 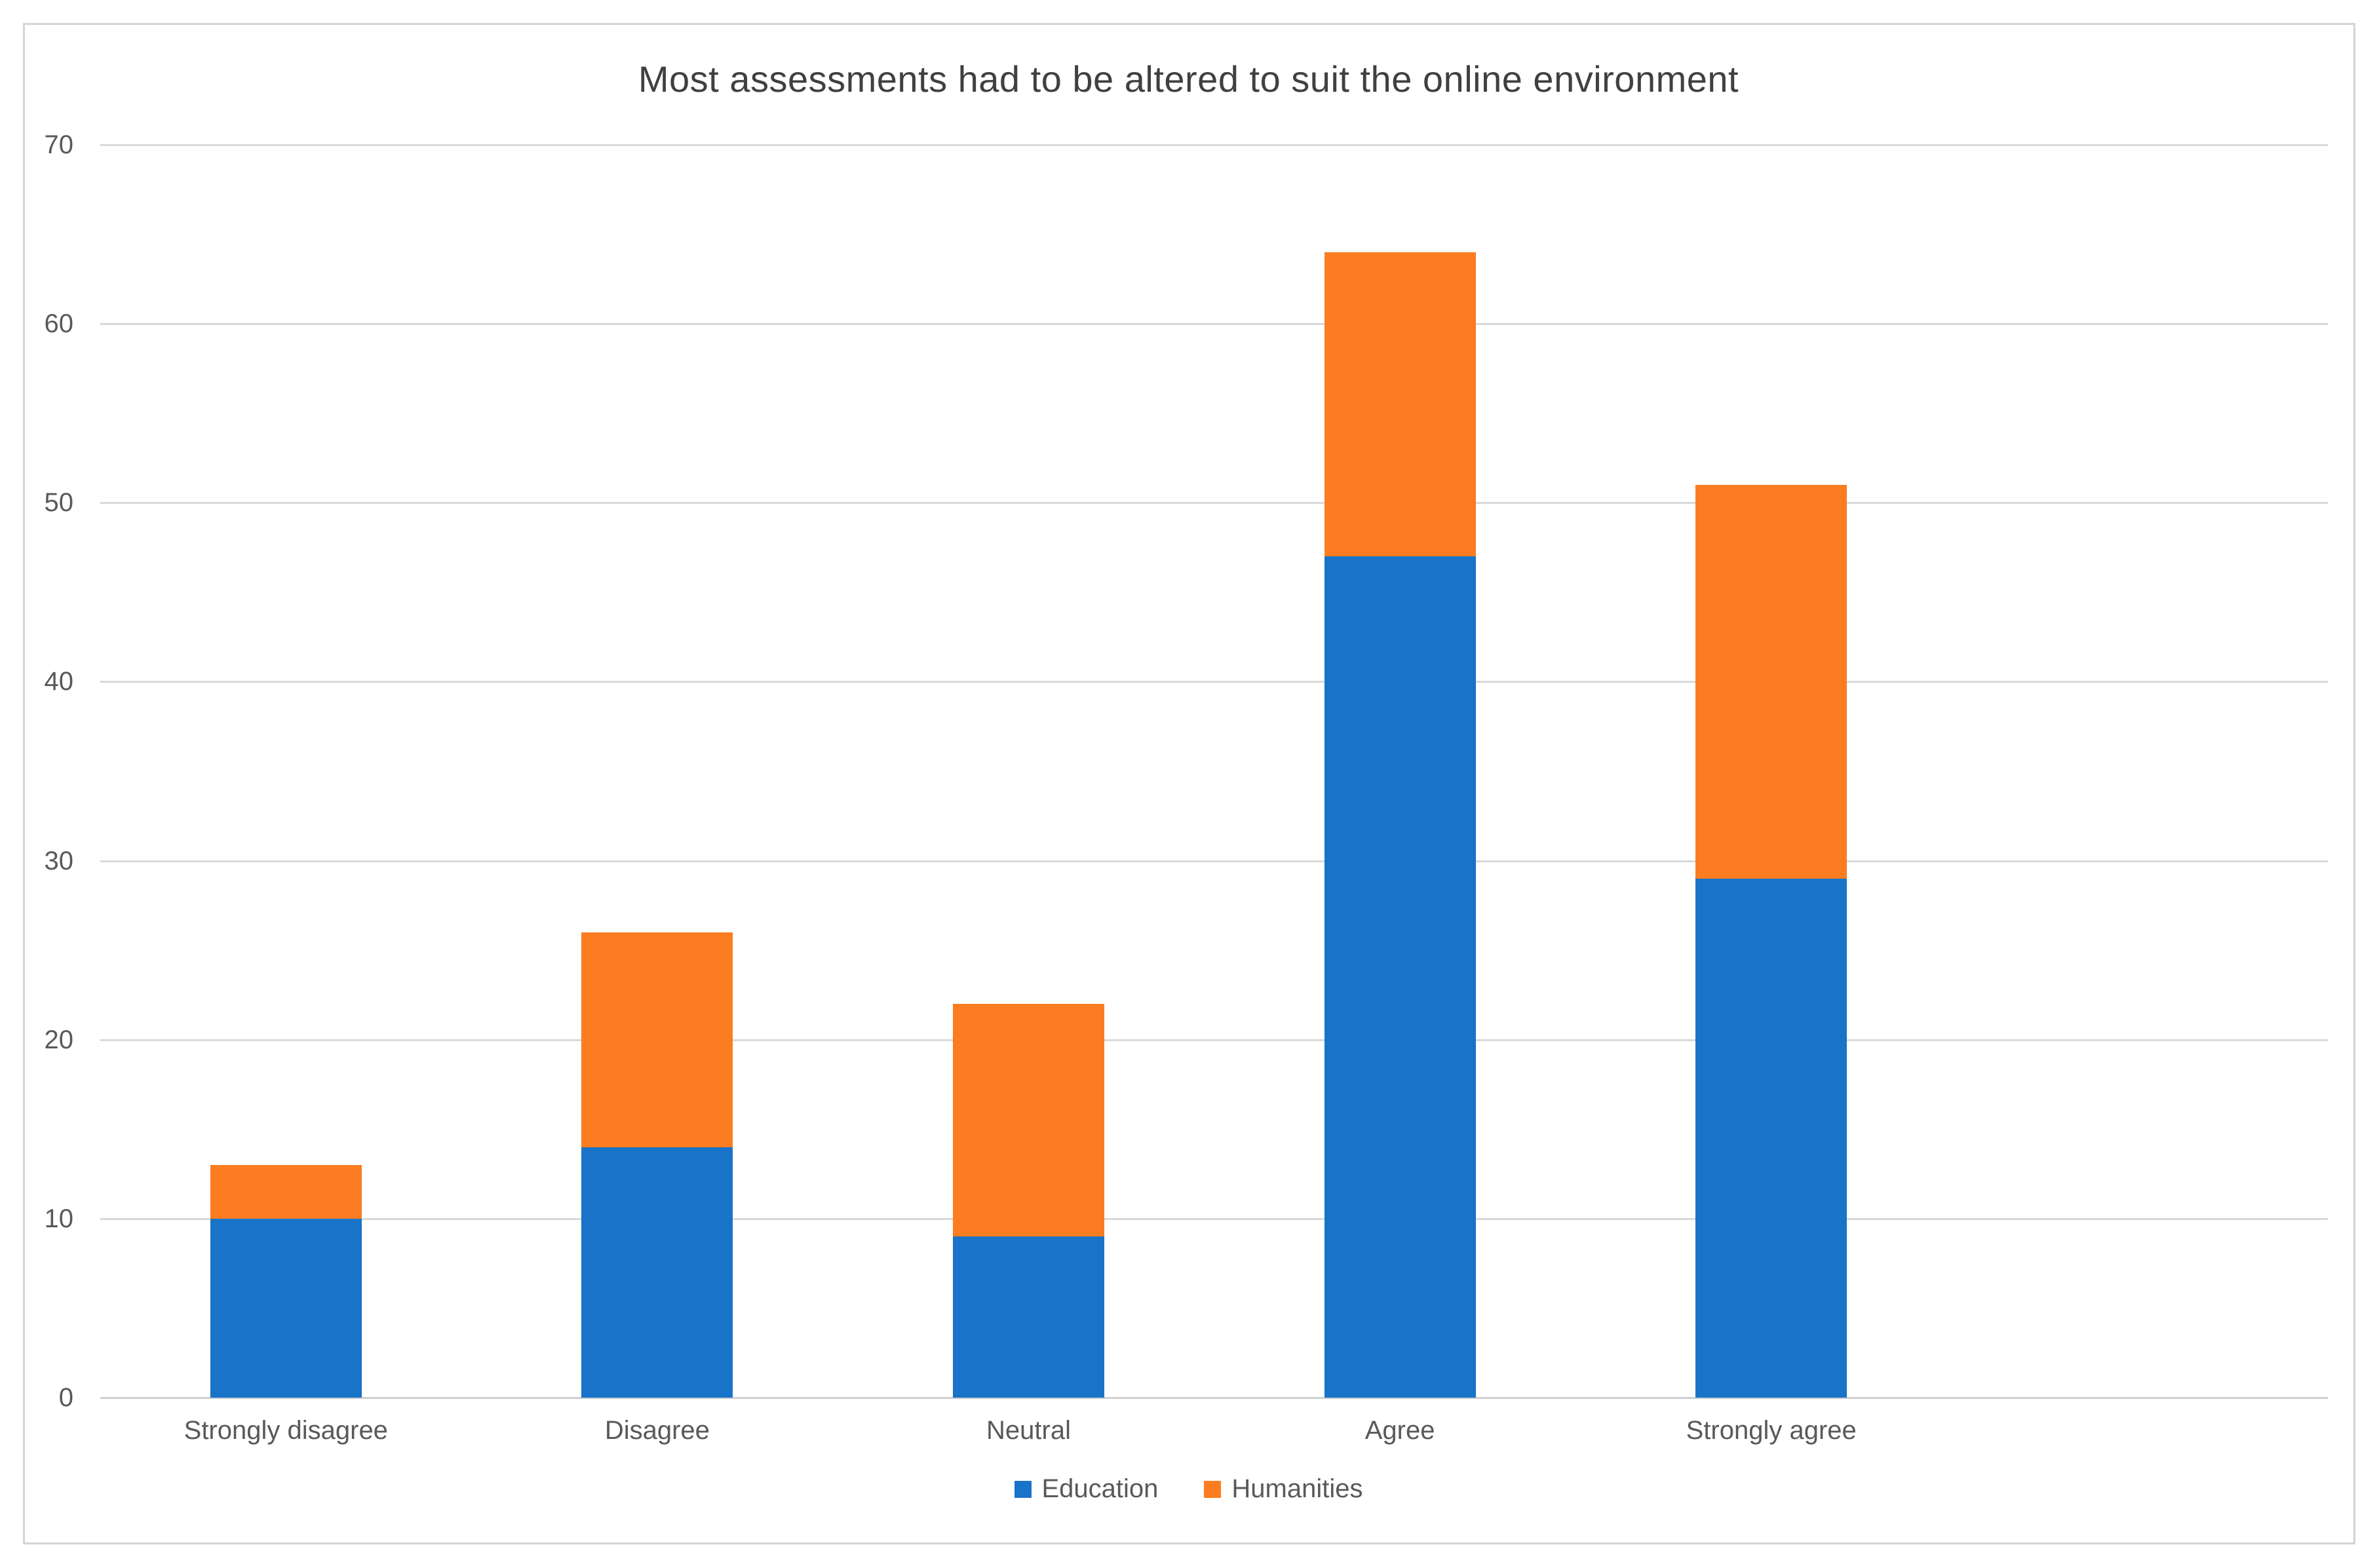 I want to click on bar-agree-education, so click(x=1400, y=977).